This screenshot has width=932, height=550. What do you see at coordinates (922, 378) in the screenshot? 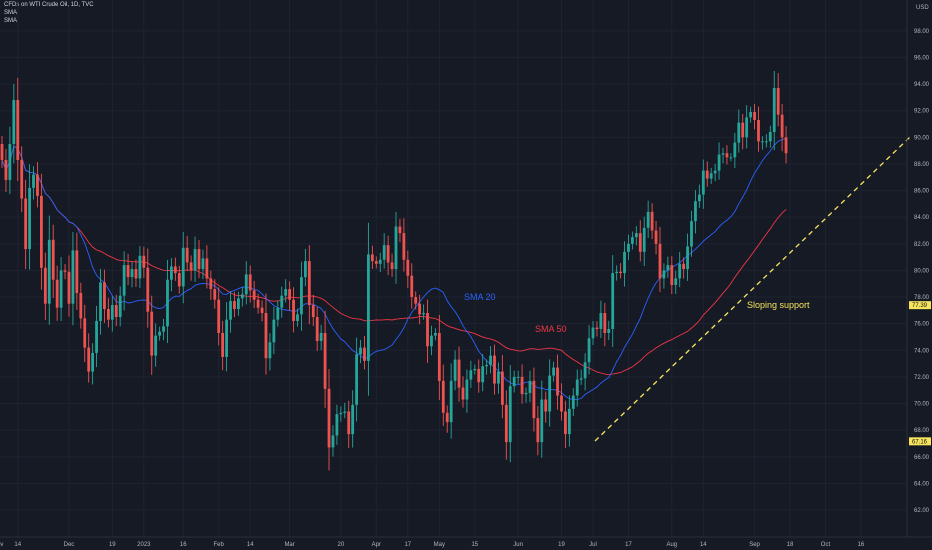
I see `price-tick-label: 72.00` at bounding box center [922, 378].